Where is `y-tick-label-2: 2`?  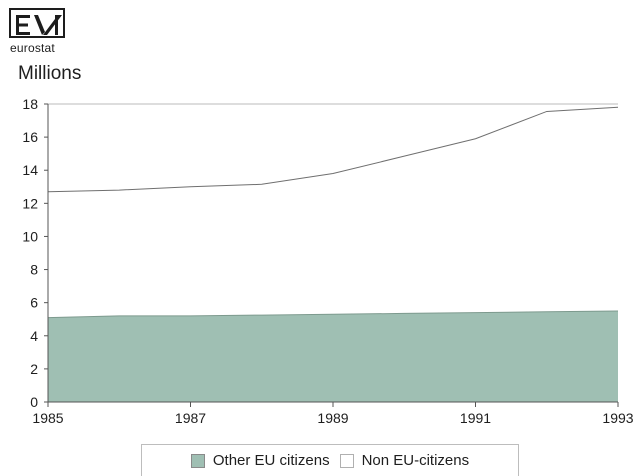
y-tick-label-2: 2 is located at coordinates (34, 369).